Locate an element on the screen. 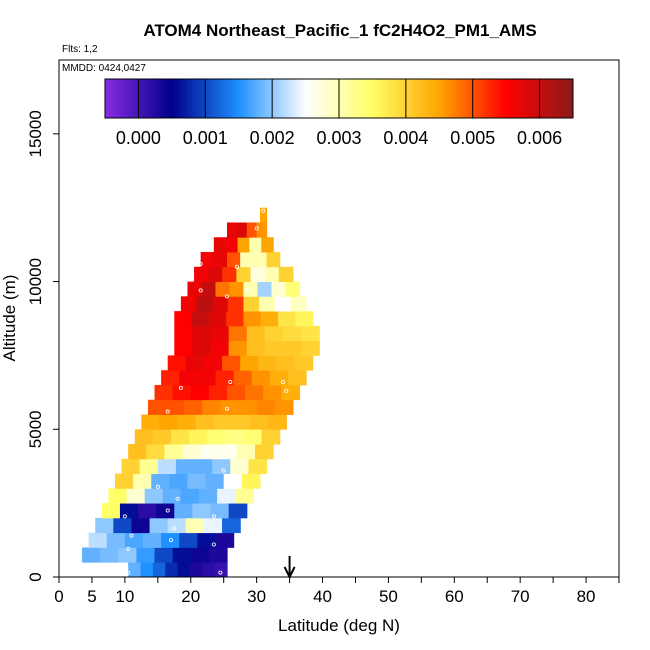  y-axis: 0 5000 10000 15000 is located at coordinates (42, 346).